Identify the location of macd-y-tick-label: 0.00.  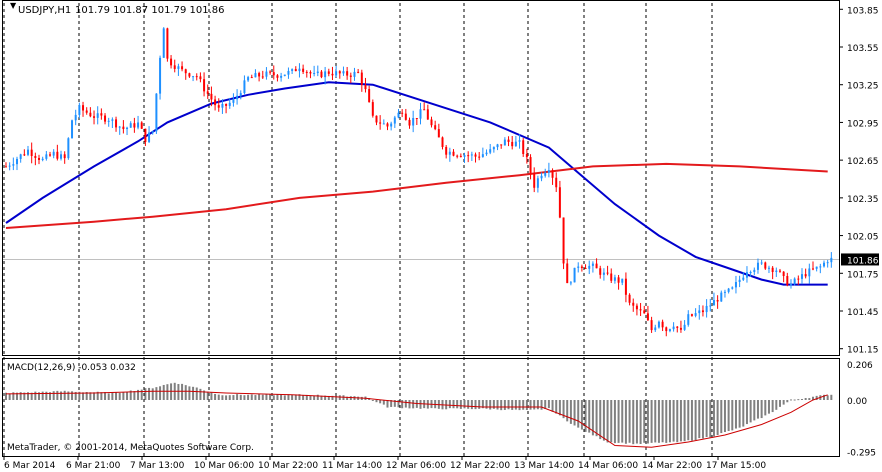
(857, 402).